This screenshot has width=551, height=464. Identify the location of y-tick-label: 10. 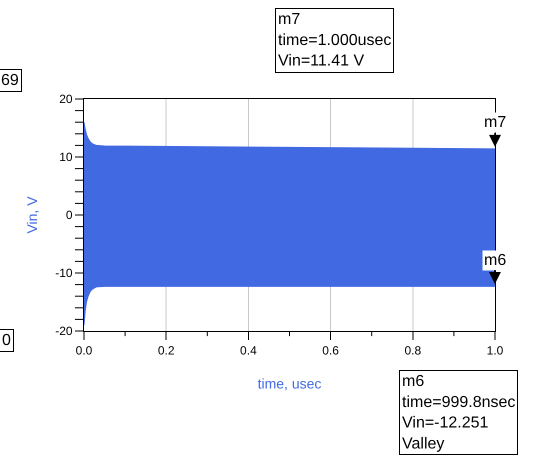
(66, 157).